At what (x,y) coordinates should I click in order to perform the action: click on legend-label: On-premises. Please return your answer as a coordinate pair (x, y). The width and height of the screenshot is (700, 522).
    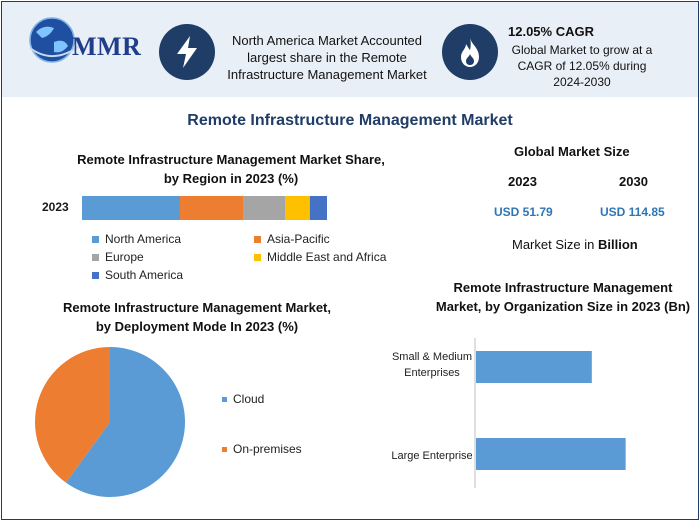
    Looking at the image, I should click on (267, 449).